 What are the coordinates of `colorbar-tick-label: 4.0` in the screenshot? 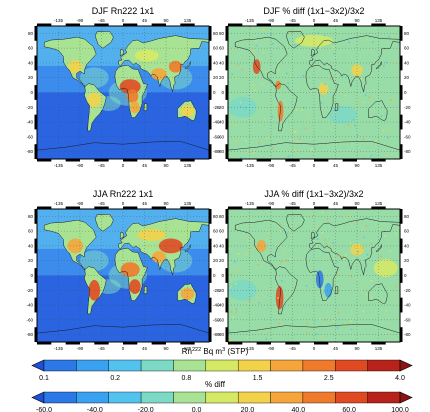 It's located at (400, 378).